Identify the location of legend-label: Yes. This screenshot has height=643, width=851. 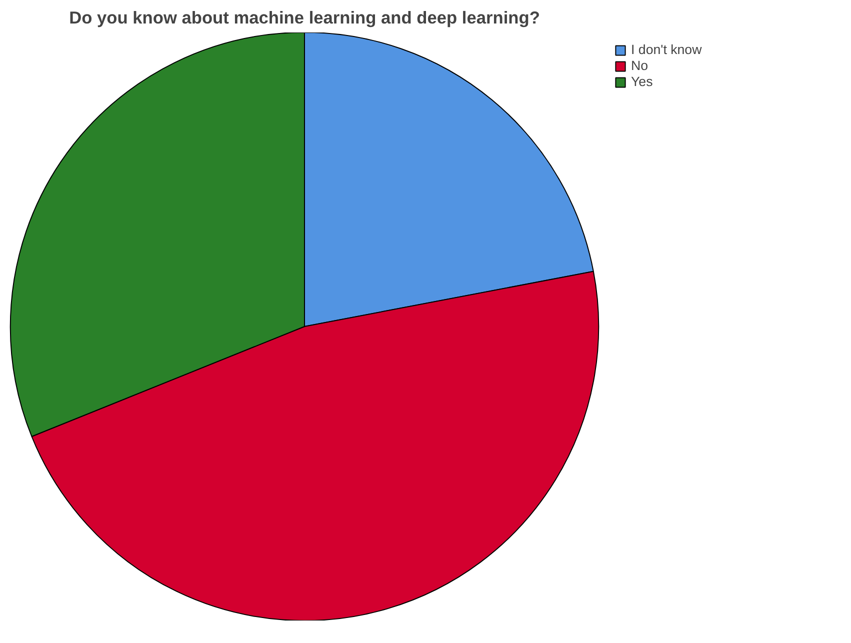
(642, 81).